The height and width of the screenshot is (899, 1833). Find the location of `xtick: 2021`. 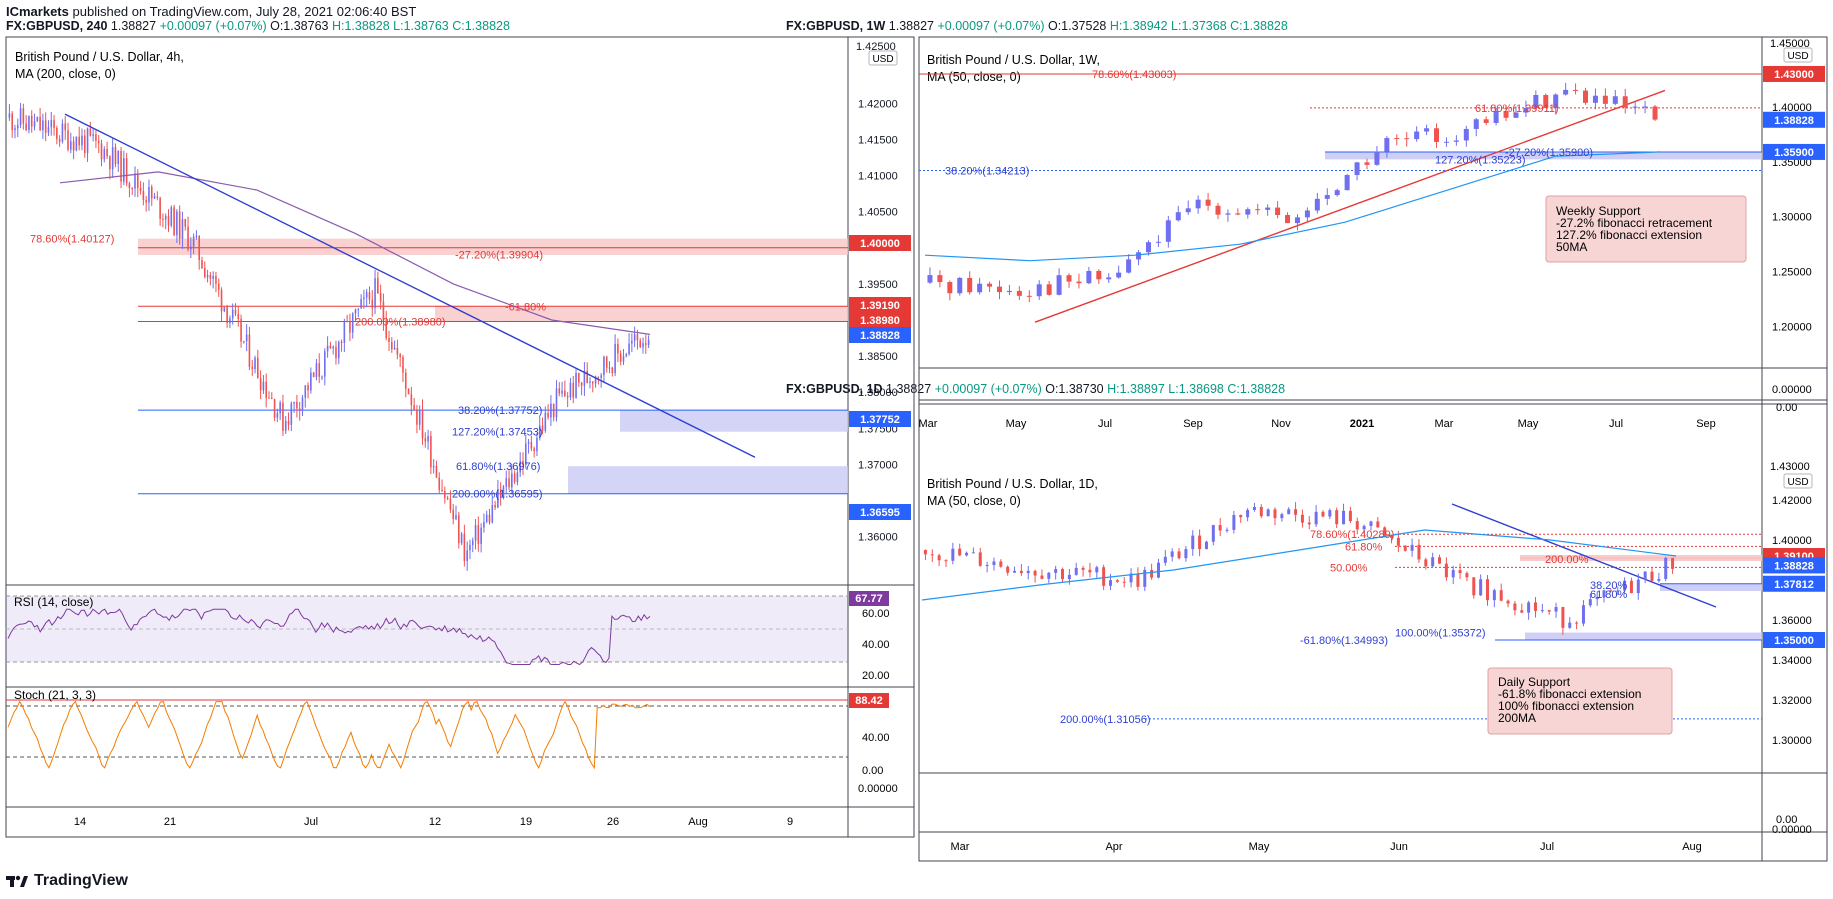

xtick: 2021 is located at coordinates (1362, 424).